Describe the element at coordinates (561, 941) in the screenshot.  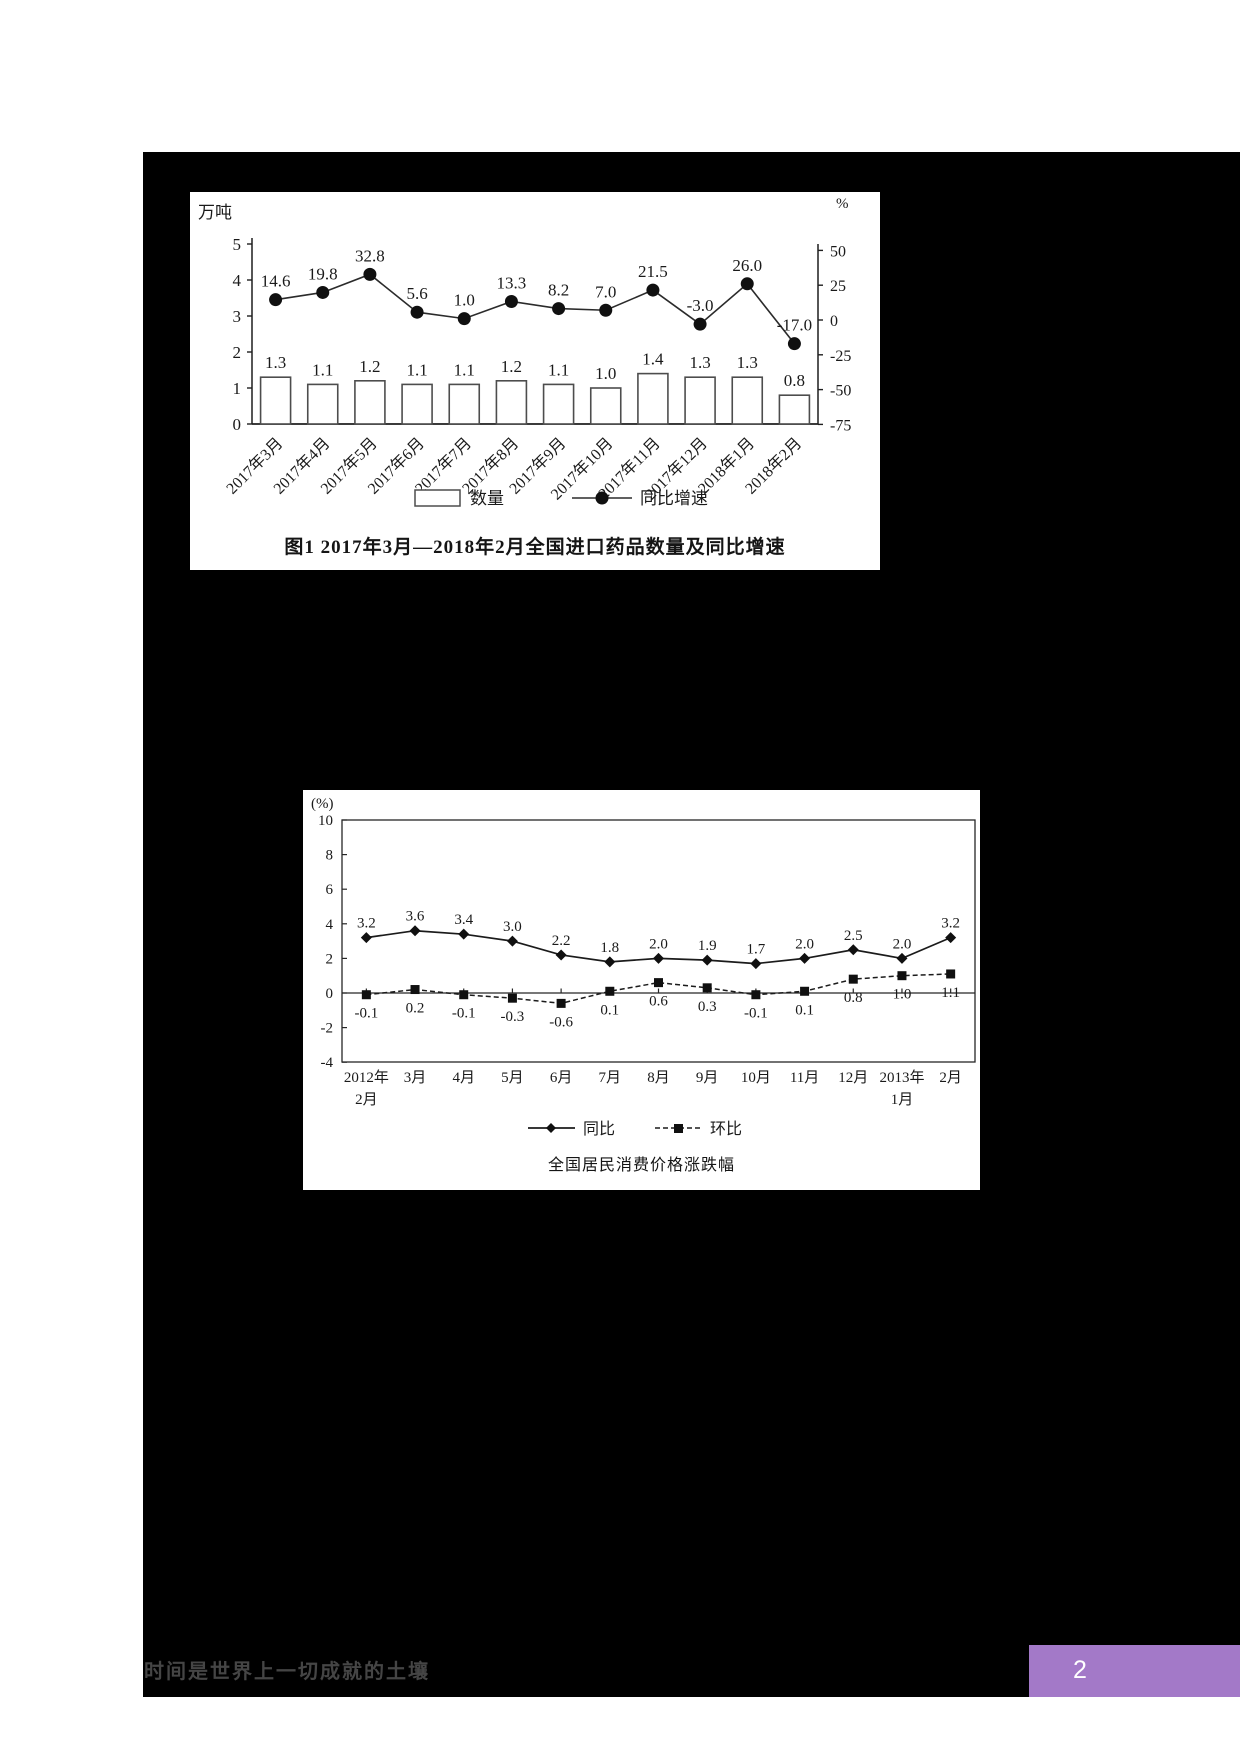
I see `svg-text: 2.2` at that location.